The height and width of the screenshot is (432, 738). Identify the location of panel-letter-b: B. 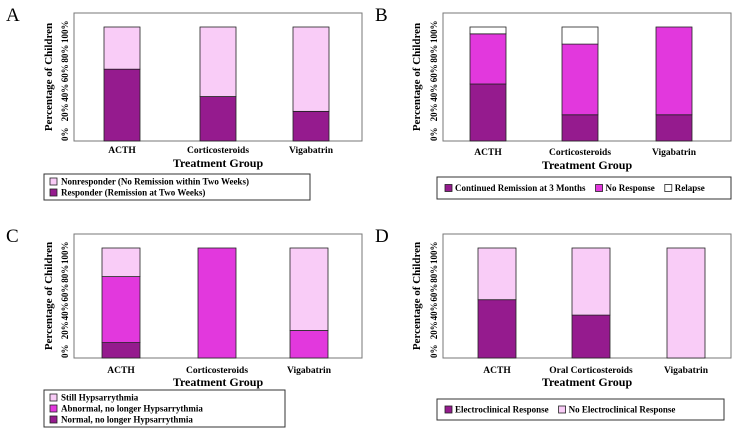
(381, 15).